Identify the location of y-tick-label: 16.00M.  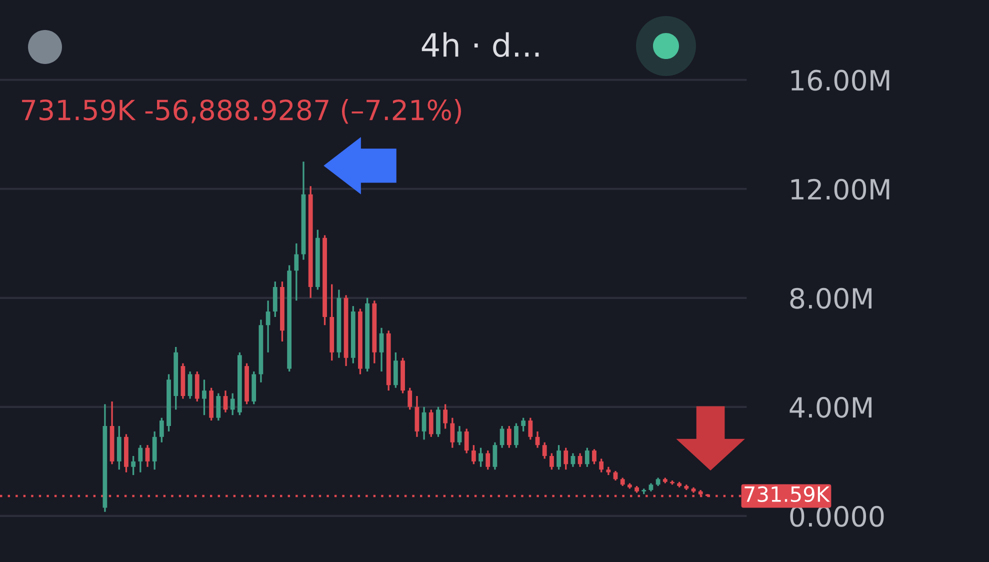
(840, 80).